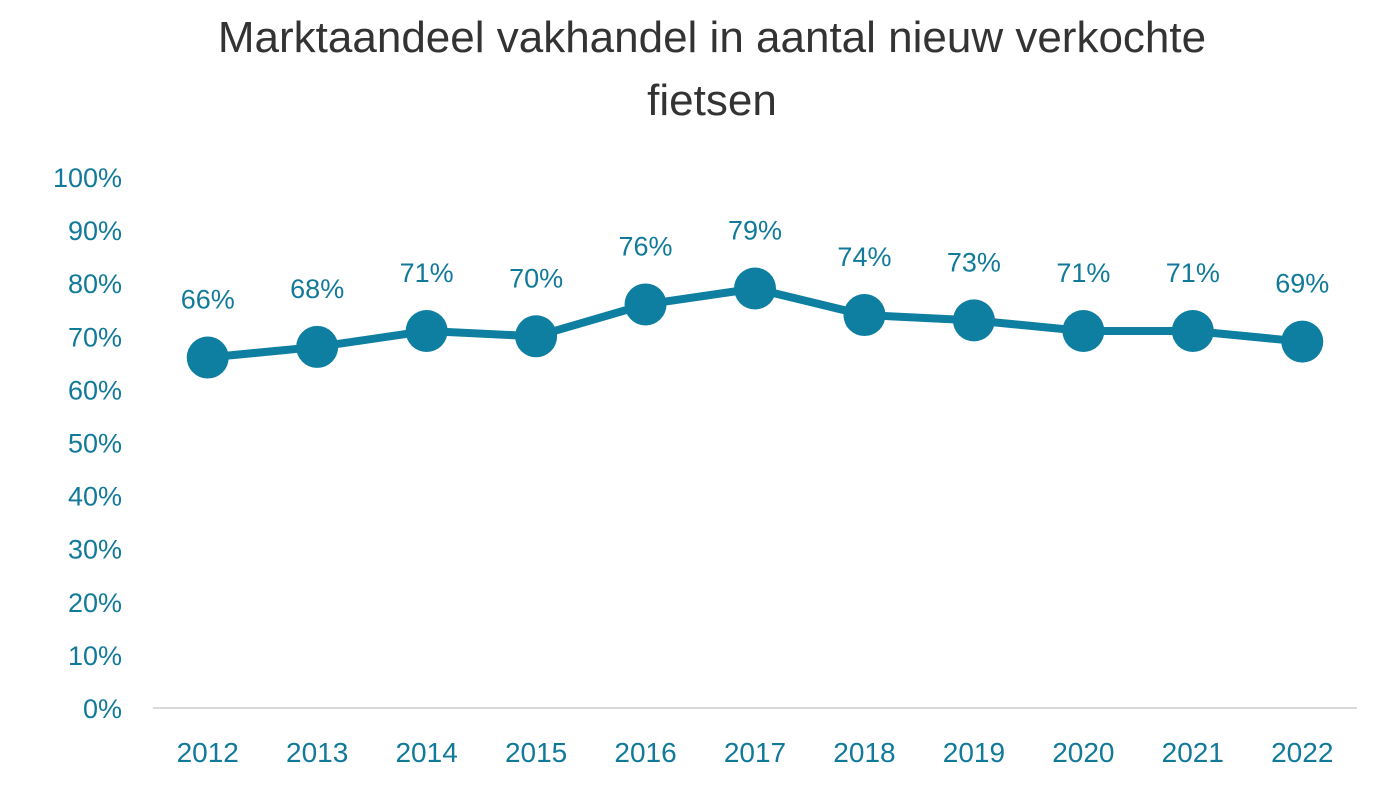 The width and height of the screenshot is (1379, 793). What do you see at coordinates (755, 752) in the screenshot?
I see `x-tick-label: 2017` at bounding box center [755, 752].